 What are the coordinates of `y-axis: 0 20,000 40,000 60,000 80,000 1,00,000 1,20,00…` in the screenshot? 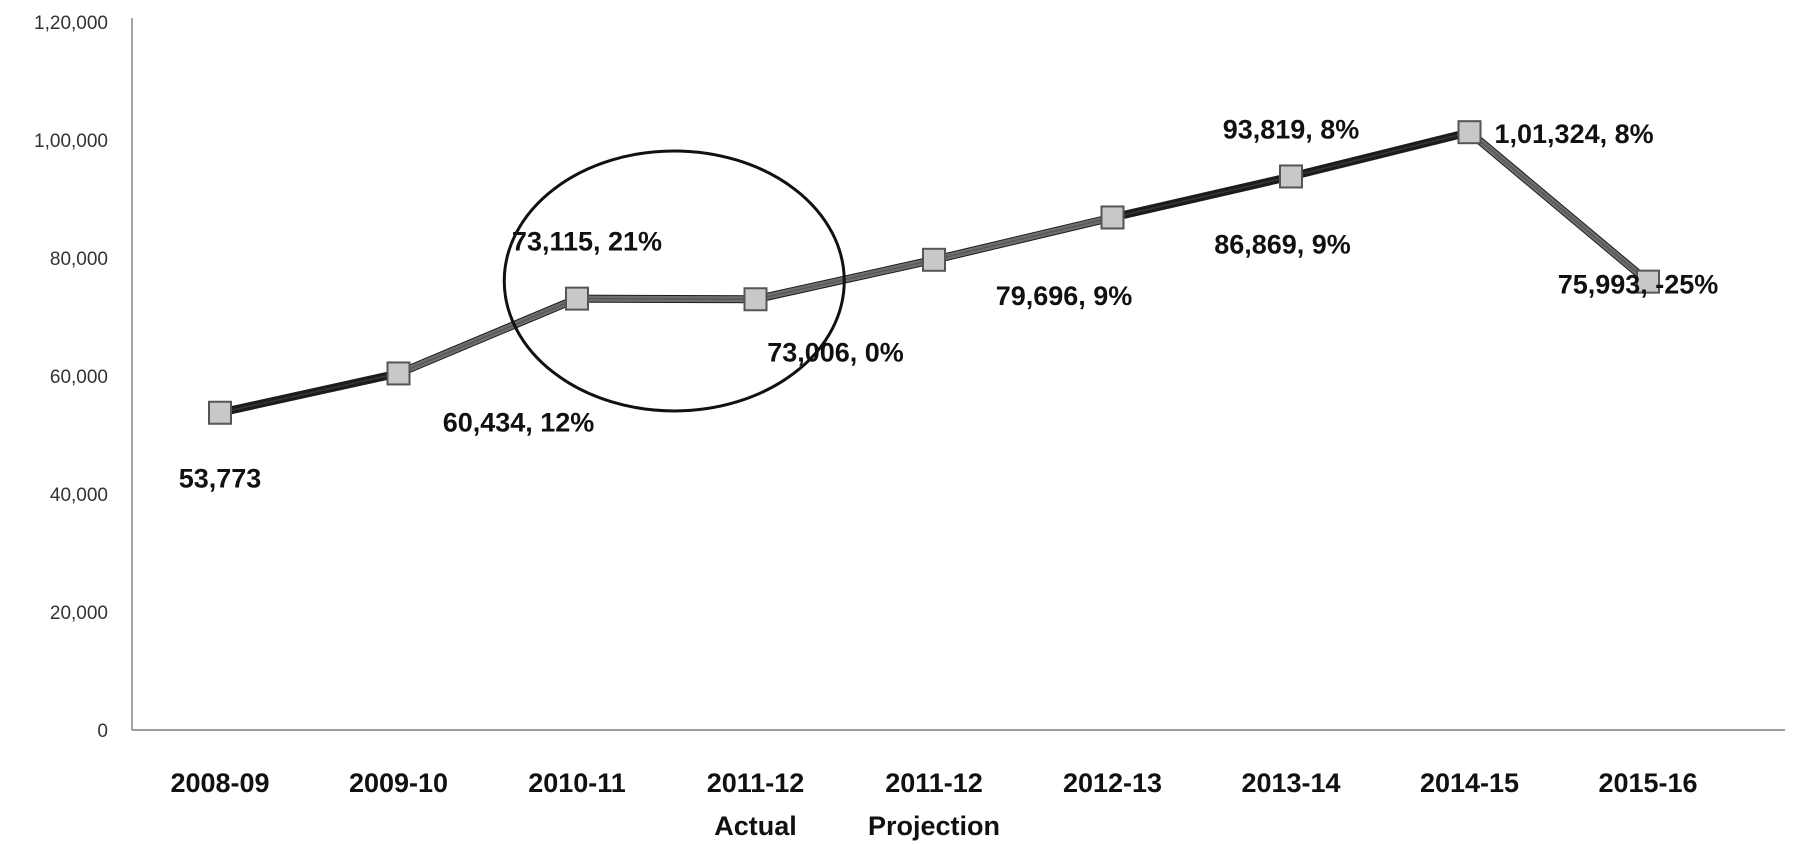 It's located at (83, 377).